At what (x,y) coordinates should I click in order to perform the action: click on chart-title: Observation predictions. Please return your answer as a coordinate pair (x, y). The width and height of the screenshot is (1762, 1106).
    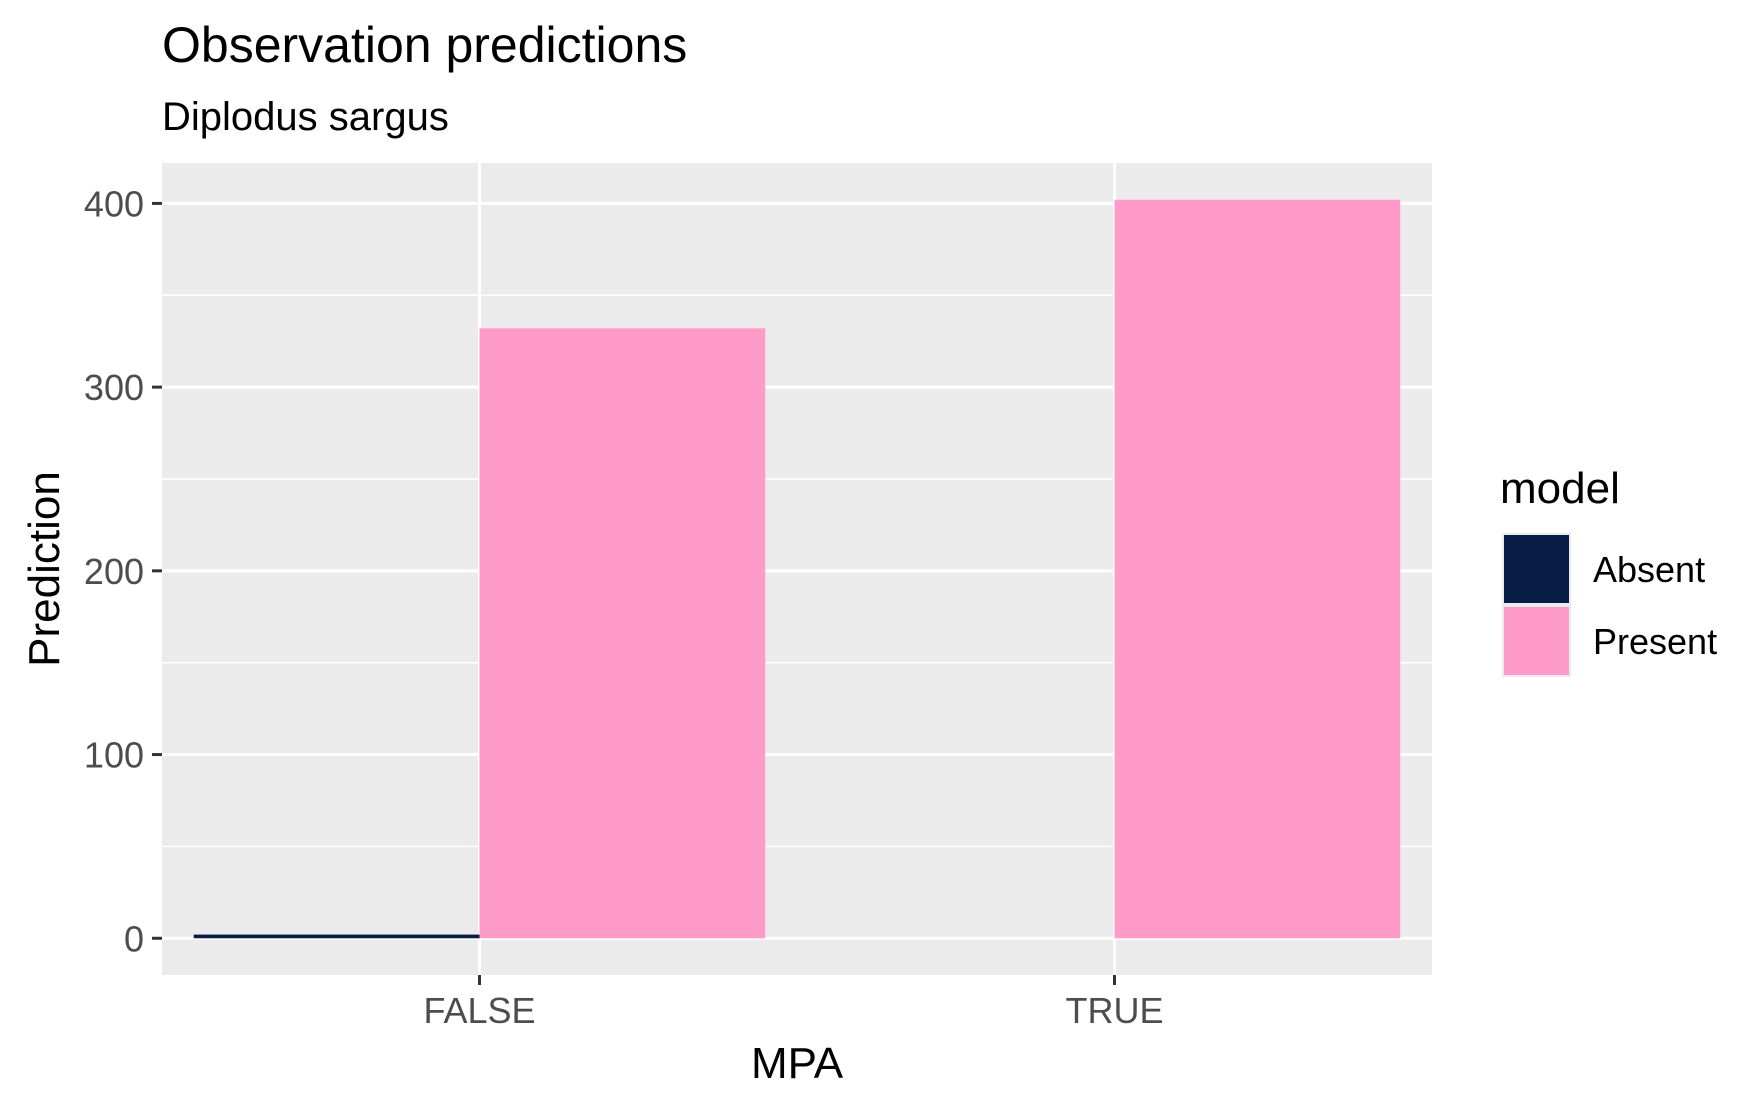
    Looking at the image, I should click on (424, 45).